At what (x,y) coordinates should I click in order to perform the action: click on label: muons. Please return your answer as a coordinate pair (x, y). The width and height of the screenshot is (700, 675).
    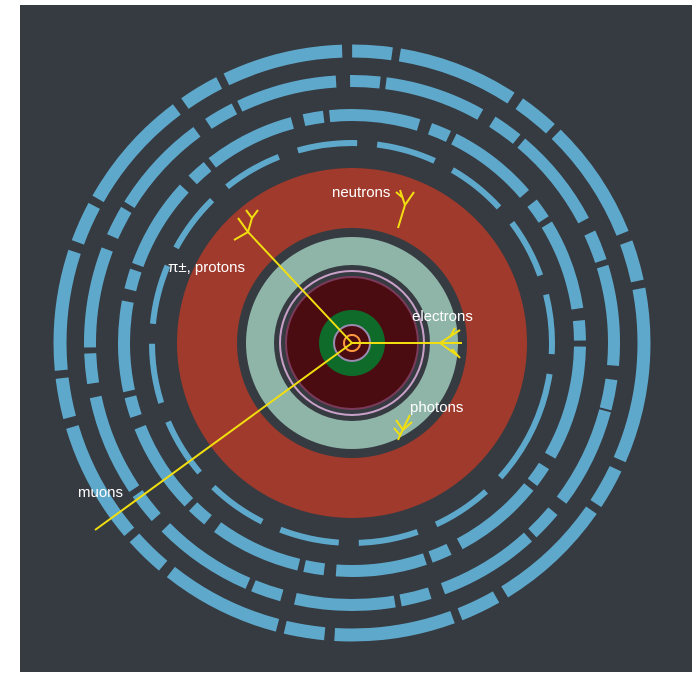
    Looking at the image, I should click on (100, 492).